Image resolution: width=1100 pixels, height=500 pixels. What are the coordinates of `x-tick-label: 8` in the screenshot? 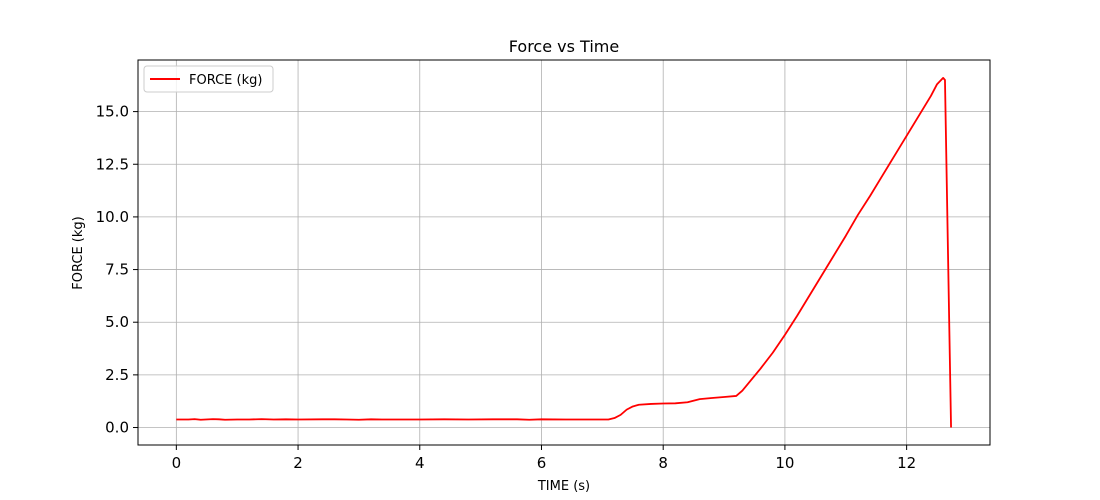 It's located at (663, 463).